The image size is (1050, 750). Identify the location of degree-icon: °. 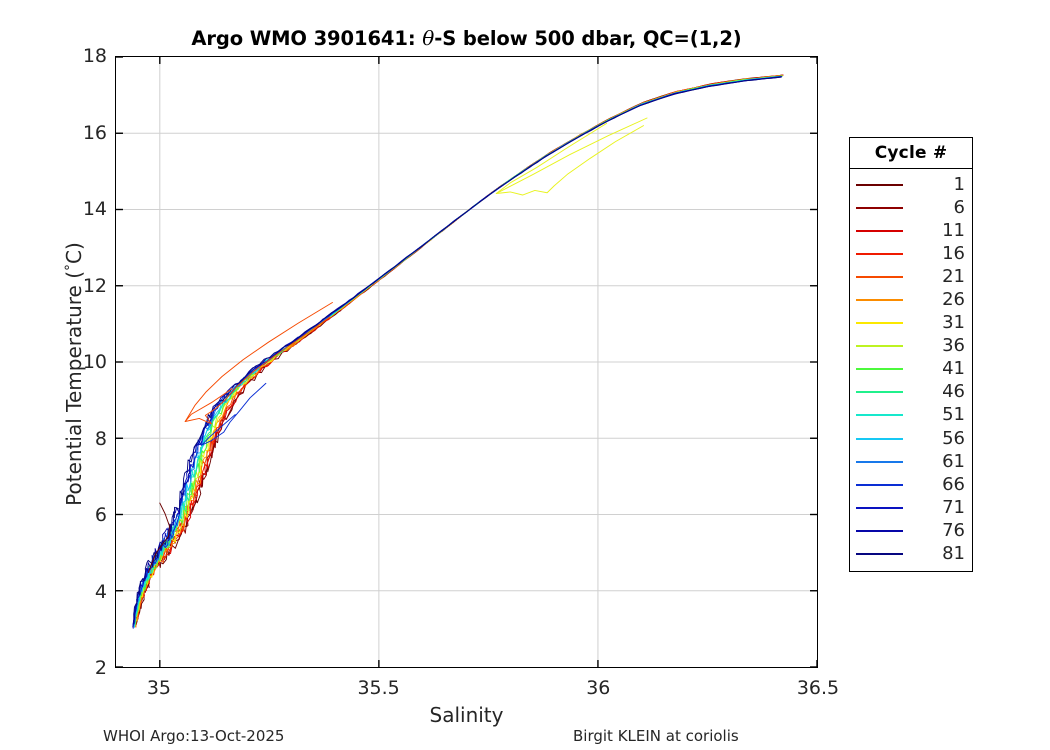
(71, 267).